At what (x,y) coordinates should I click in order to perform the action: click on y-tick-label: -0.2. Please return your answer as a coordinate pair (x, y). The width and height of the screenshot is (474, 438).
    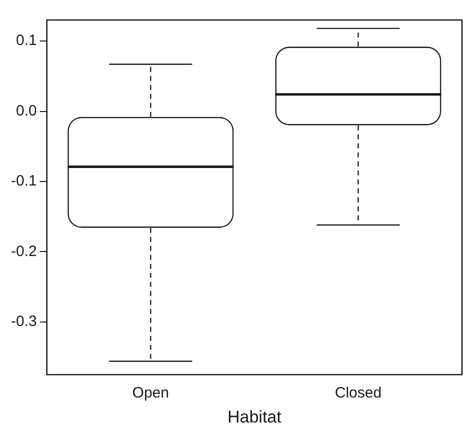
    Looking at the image, I should click on (23, 251).